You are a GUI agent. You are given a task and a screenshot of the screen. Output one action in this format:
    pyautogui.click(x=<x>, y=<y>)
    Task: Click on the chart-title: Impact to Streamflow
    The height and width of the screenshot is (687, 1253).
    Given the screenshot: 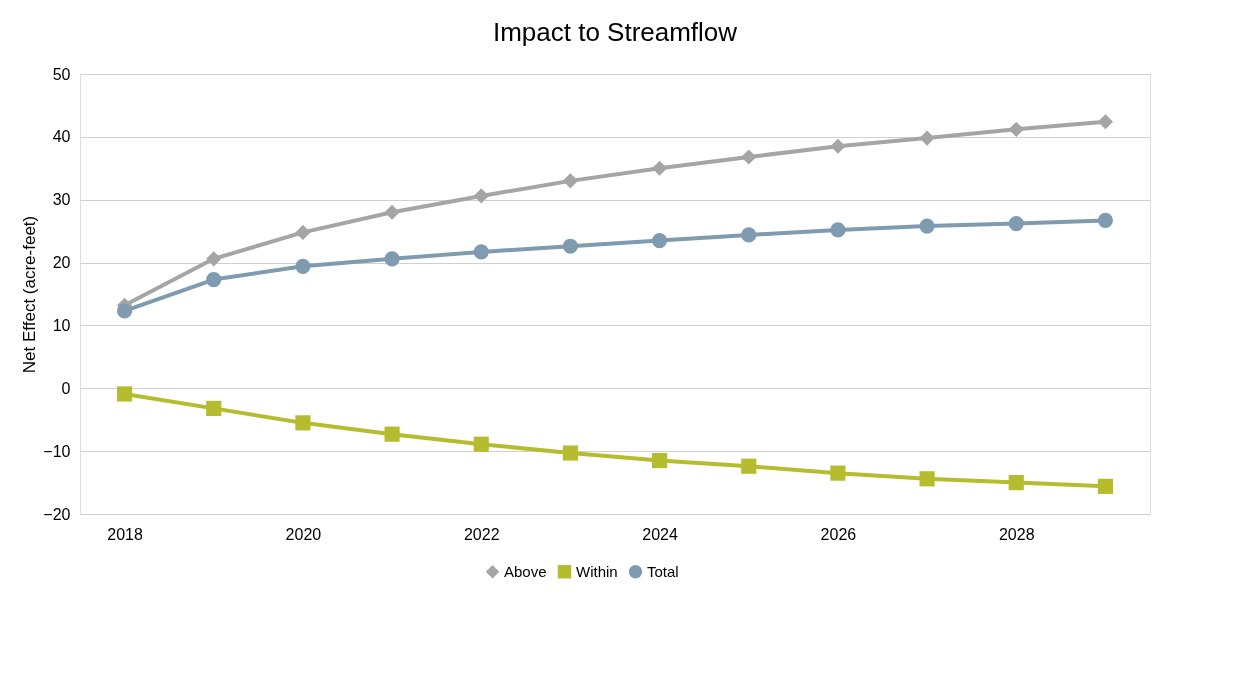 What is the action you would take?
    pyautogui.click(x=615, y=32)
    